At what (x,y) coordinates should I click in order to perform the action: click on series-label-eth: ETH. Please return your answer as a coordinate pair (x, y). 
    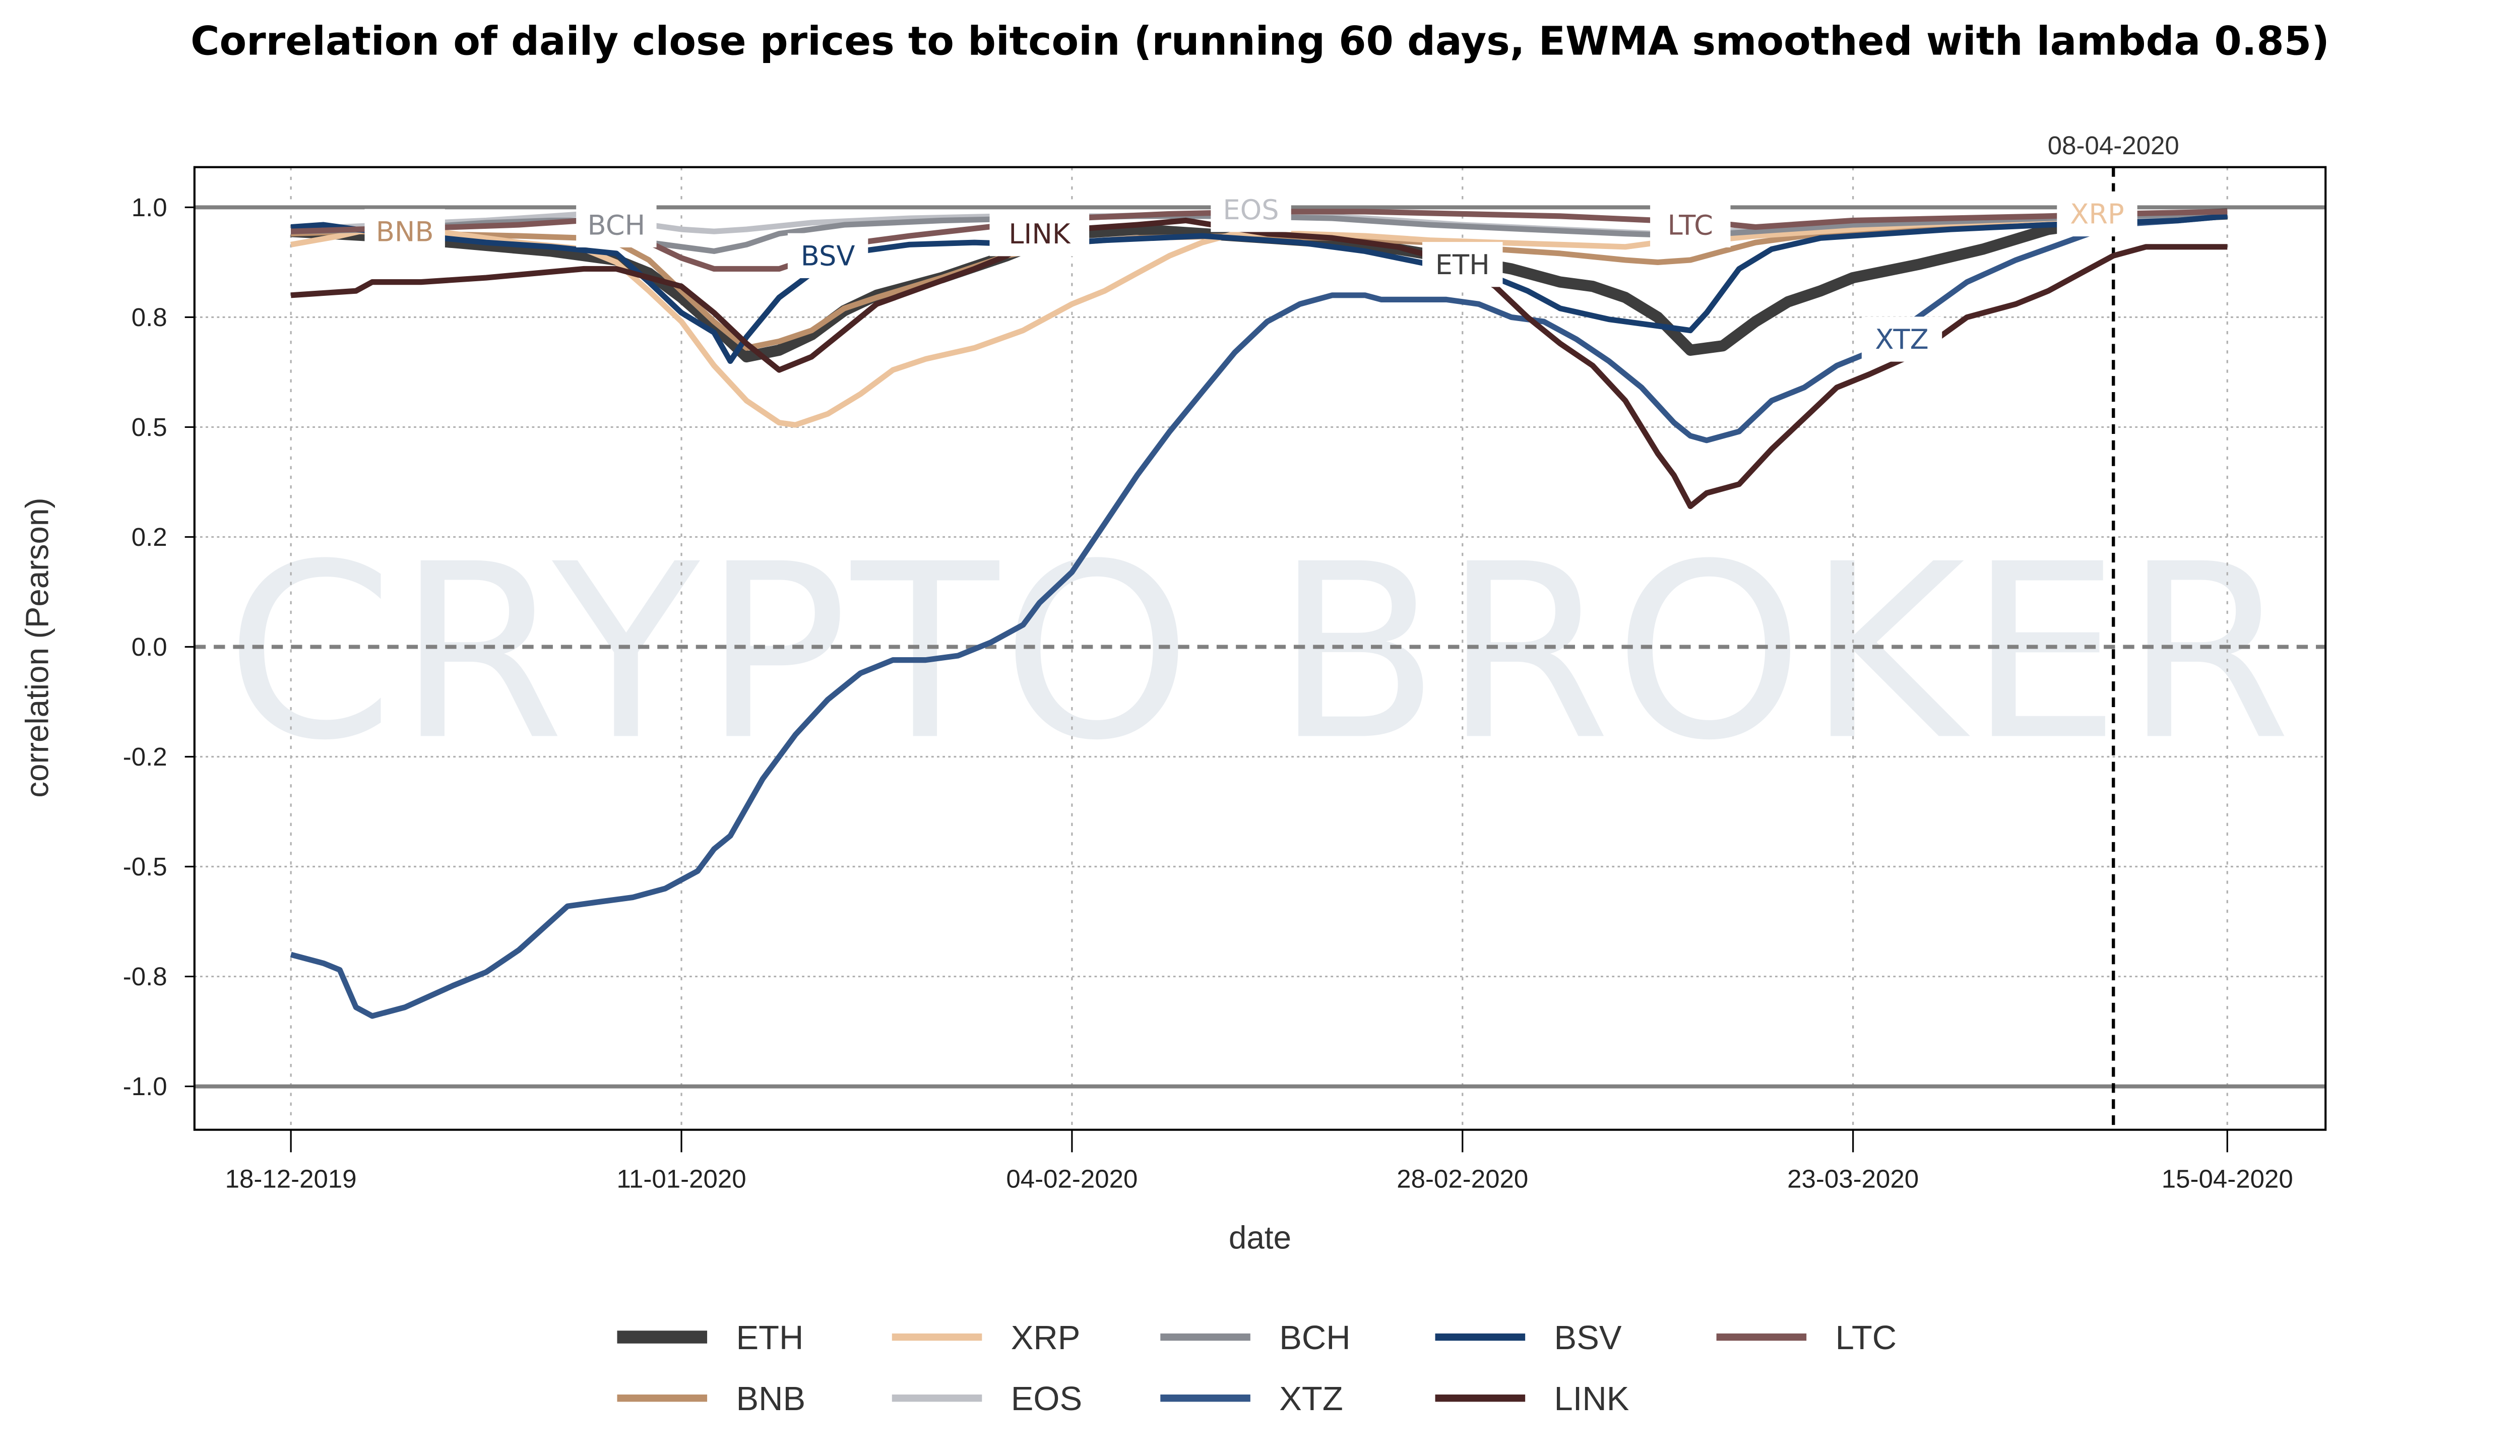
    Looking at the image, I should click on (1462, 264).